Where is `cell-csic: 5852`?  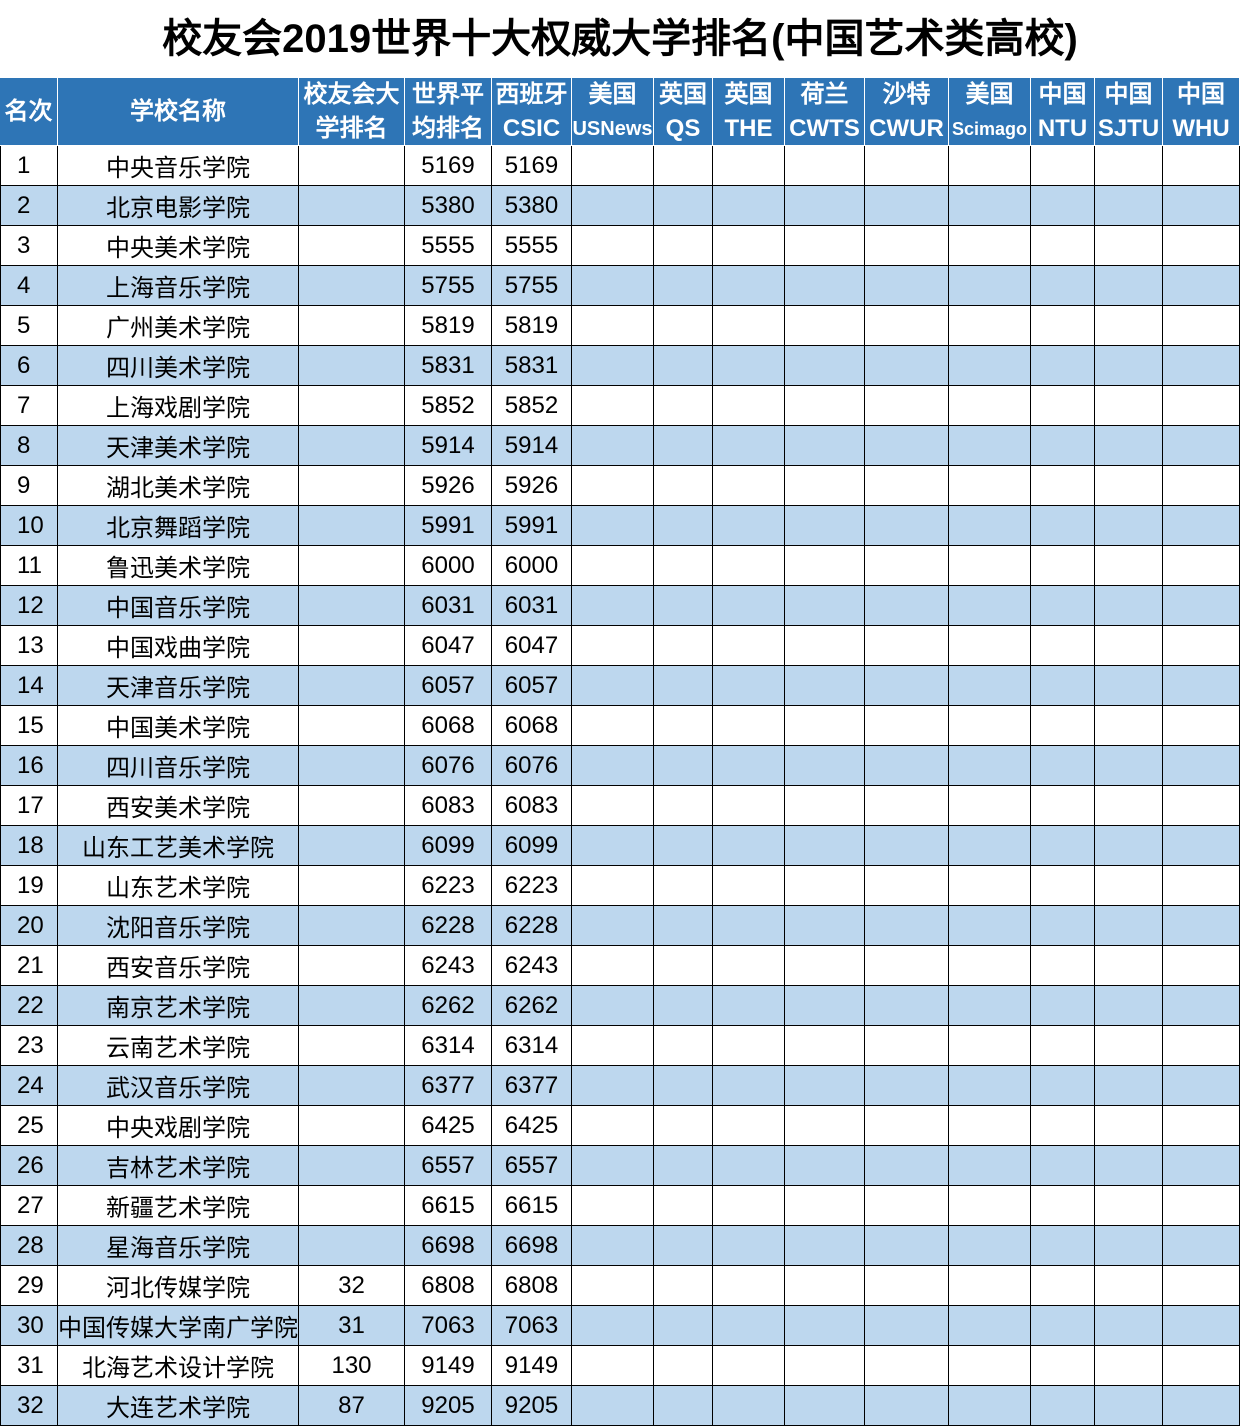 cell-csic: 5852 is located at coordinates (532, 406).